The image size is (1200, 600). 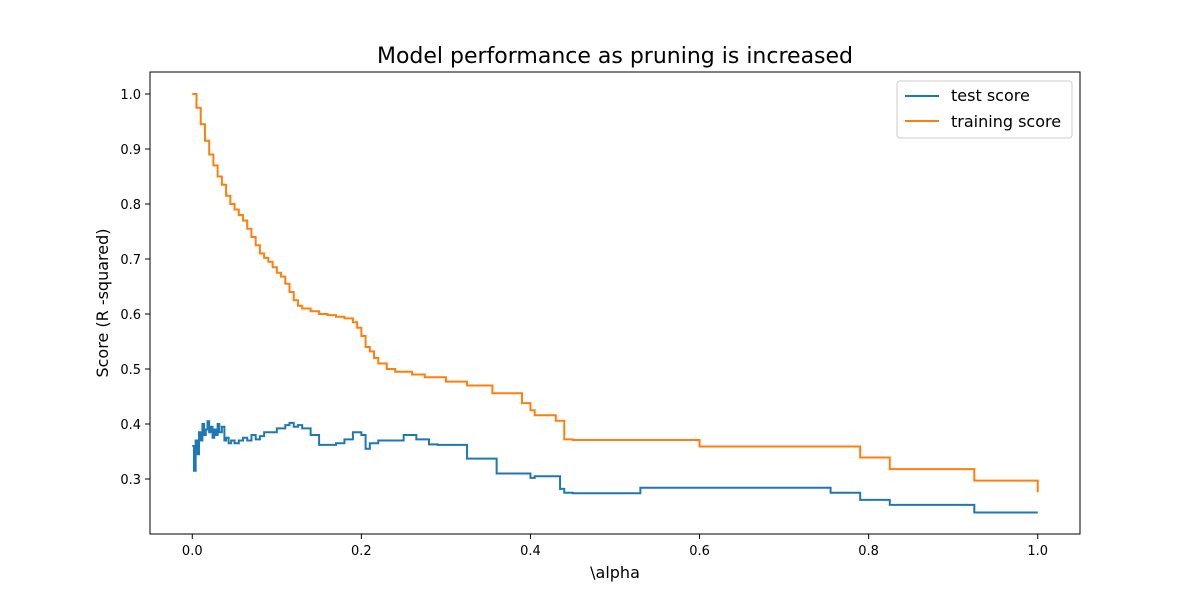 What do you see at coordinates (130, 260) in the screenshot?
I see `y-tick-label: 0.7` at bounding box center [130, 260].